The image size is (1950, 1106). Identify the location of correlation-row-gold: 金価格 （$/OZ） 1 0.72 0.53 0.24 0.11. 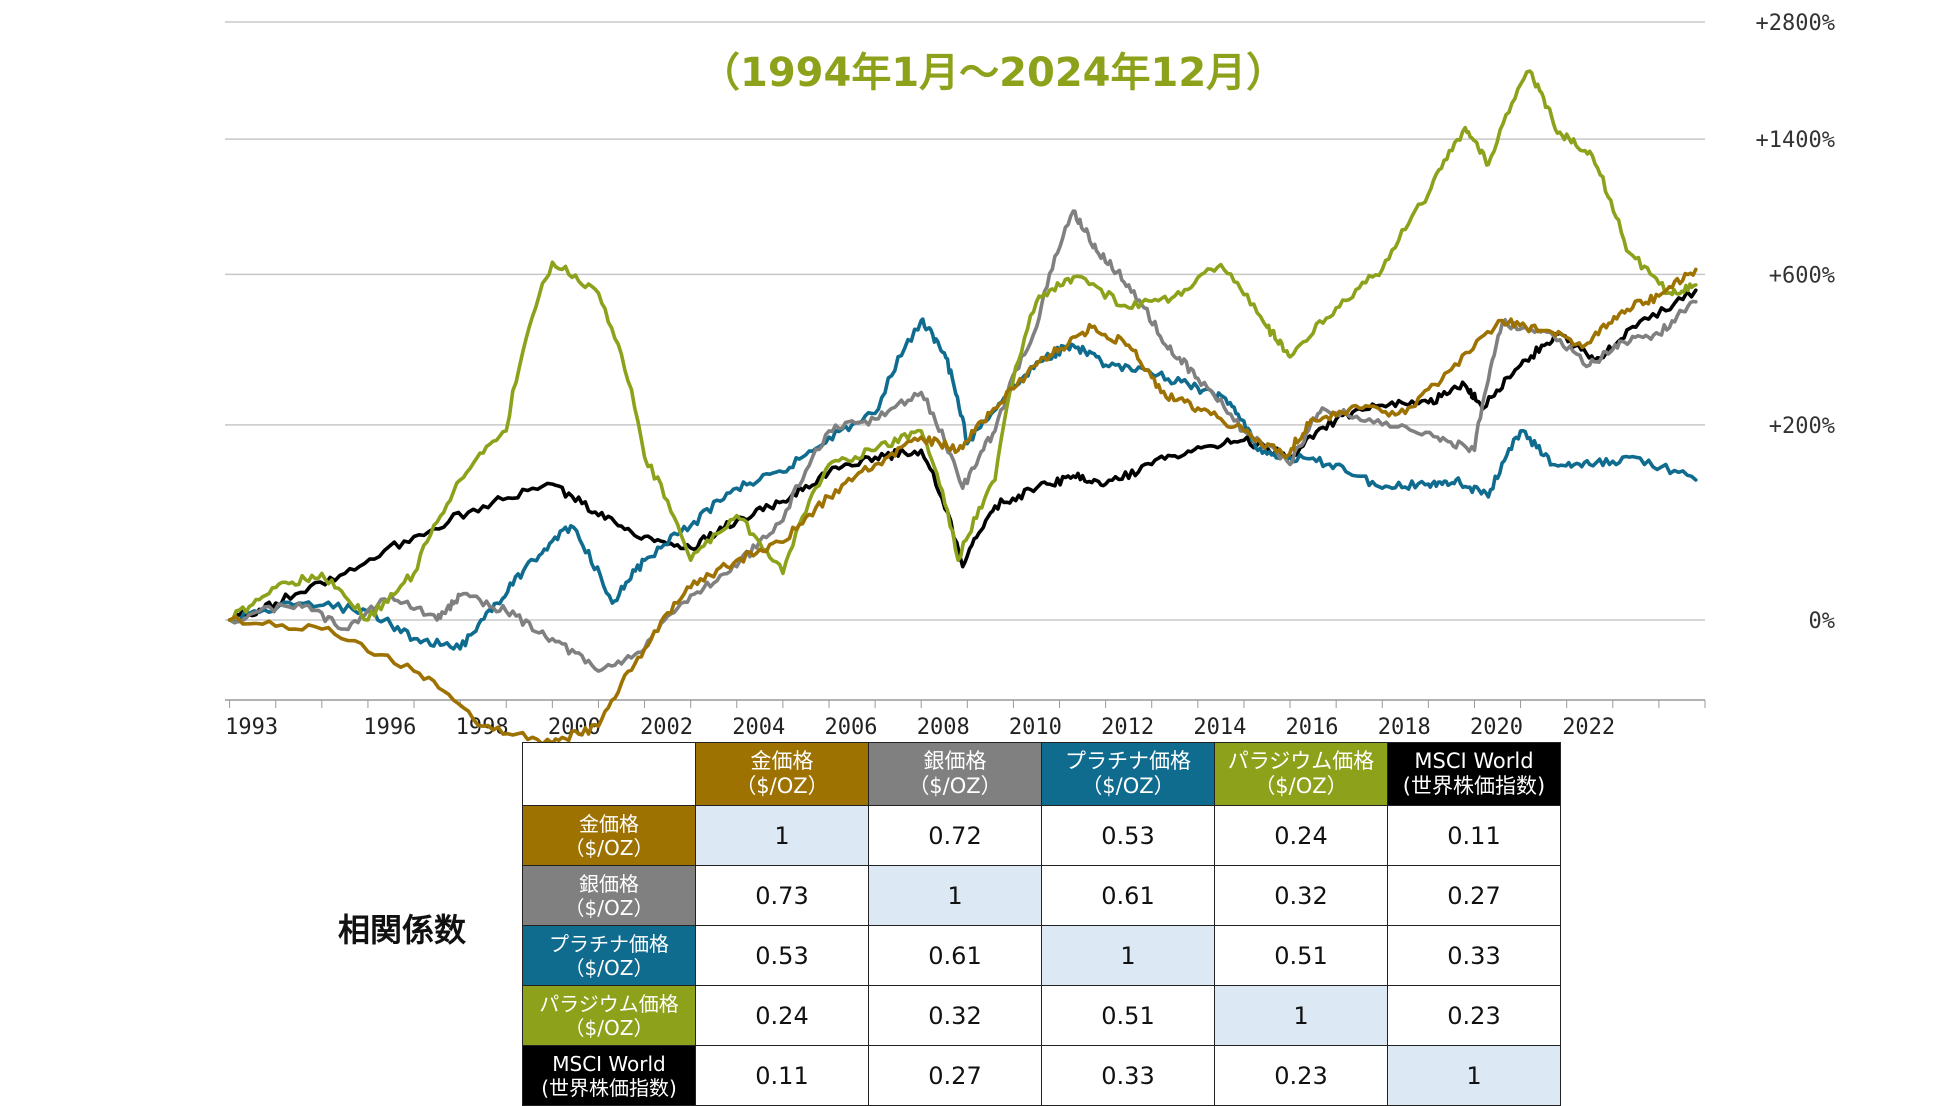
(1041, 835).